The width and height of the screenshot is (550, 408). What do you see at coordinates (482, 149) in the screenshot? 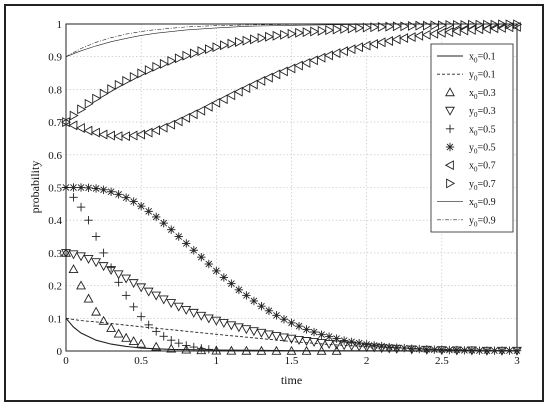
I see `legend-label: y0=0.5` at bounding box center [482, 149].